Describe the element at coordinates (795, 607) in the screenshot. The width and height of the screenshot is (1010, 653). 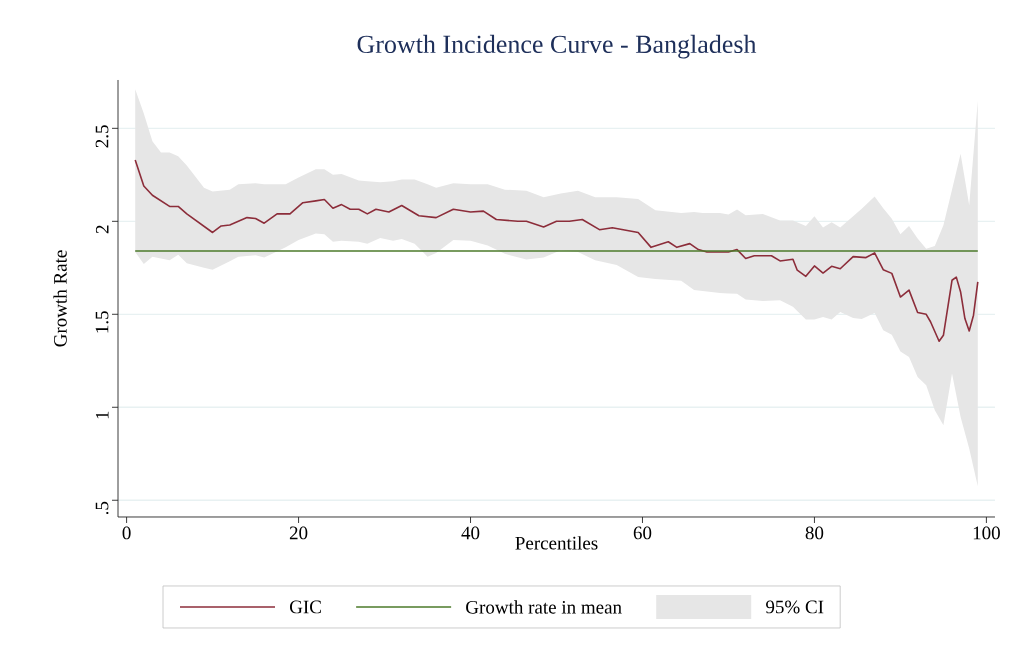
I see `legend-label: 95% CI` at that location.